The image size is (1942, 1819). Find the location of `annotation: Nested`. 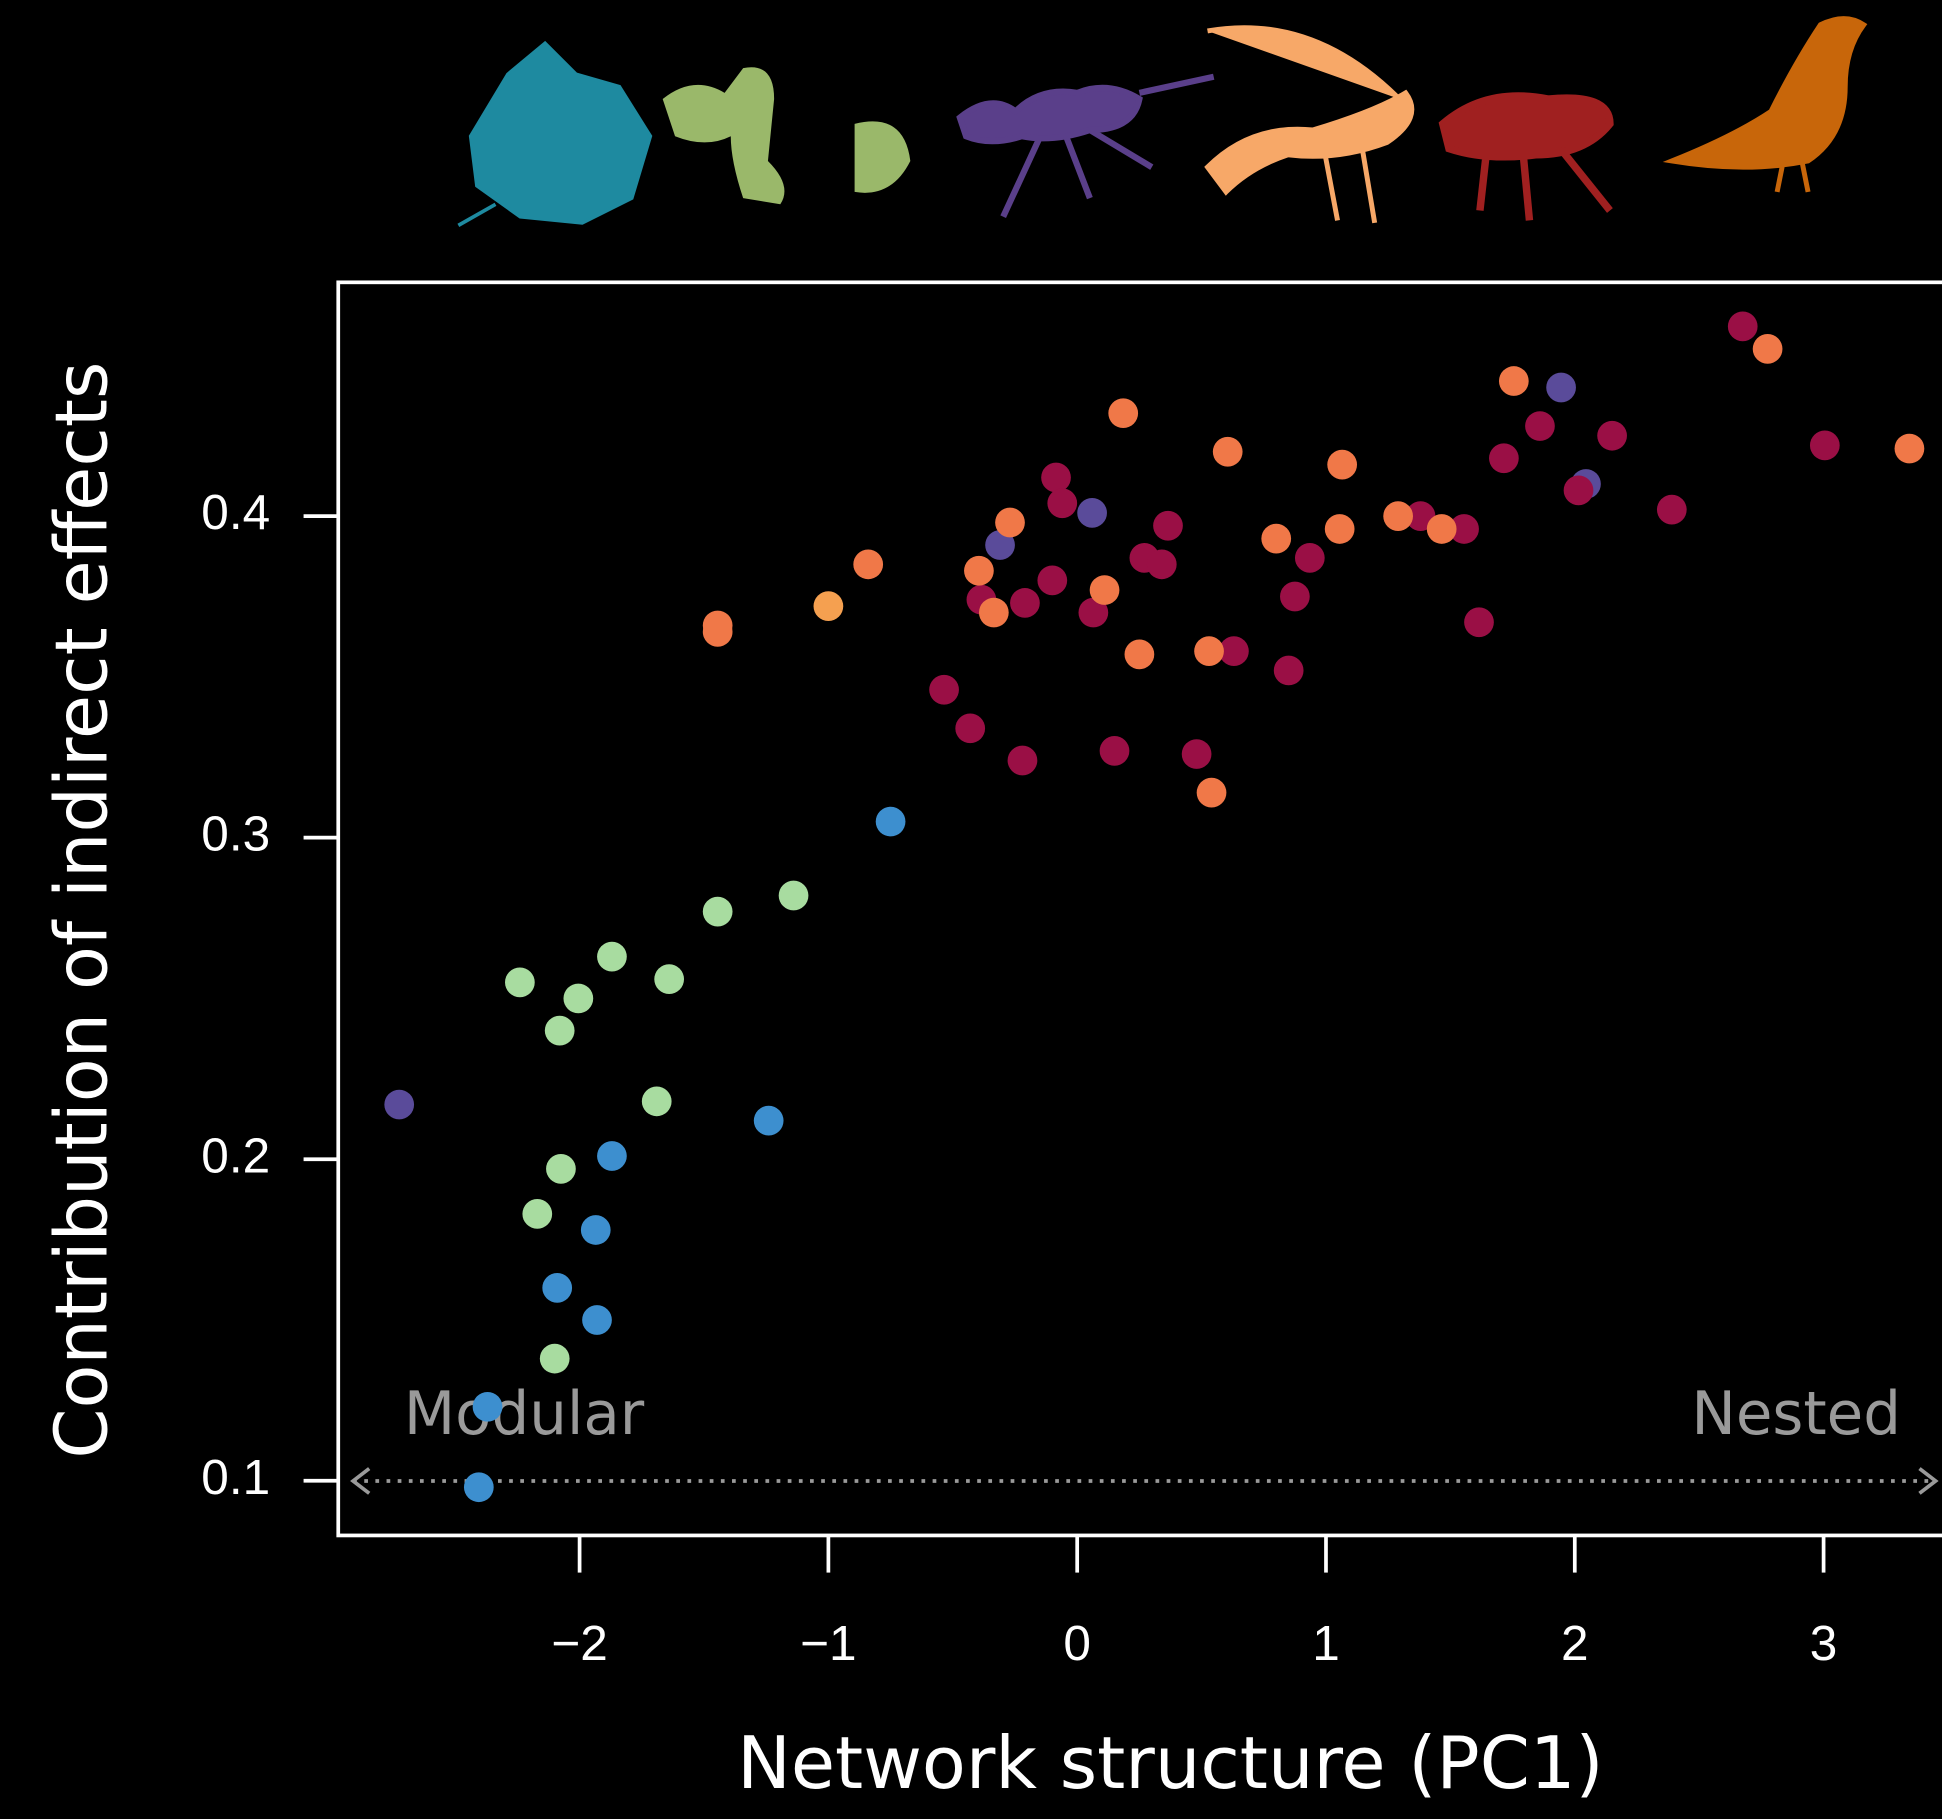

annotation: Nested is located at coordinates (1796, 1414).